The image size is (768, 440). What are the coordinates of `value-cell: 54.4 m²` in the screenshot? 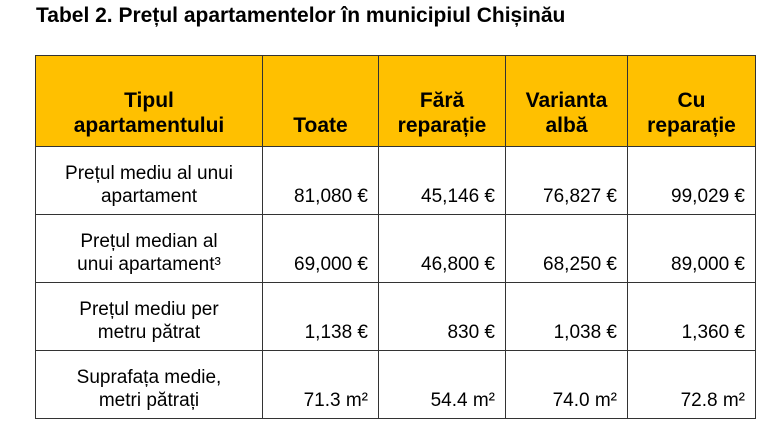 It's located at (442, 384).